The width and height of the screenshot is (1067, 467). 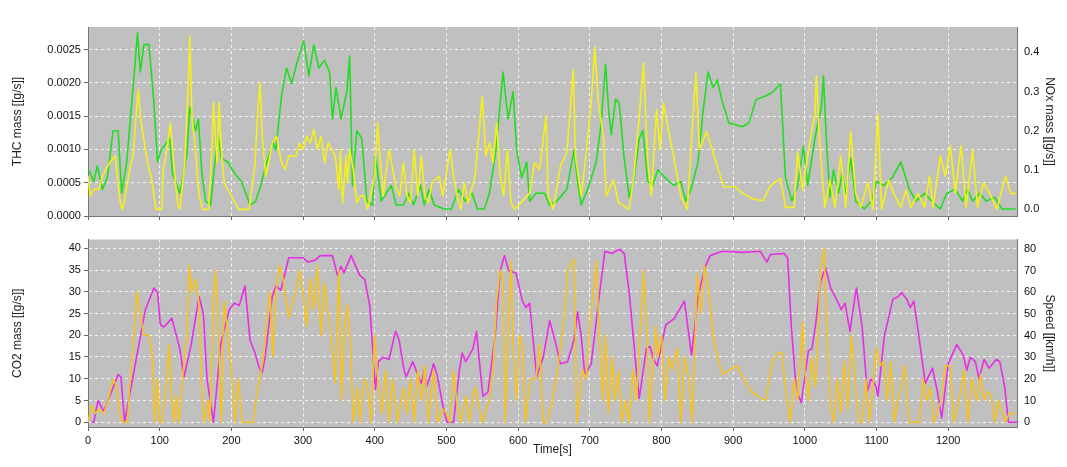 I want to click on y2-axis-title: Speed [[km/h]], so click(x=1050, y=333).